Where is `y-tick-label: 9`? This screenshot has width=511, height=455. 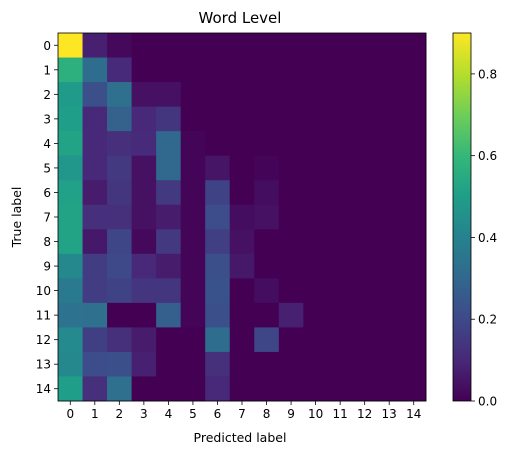
y-tick-label: 9 is located at coordinates (47, 267).